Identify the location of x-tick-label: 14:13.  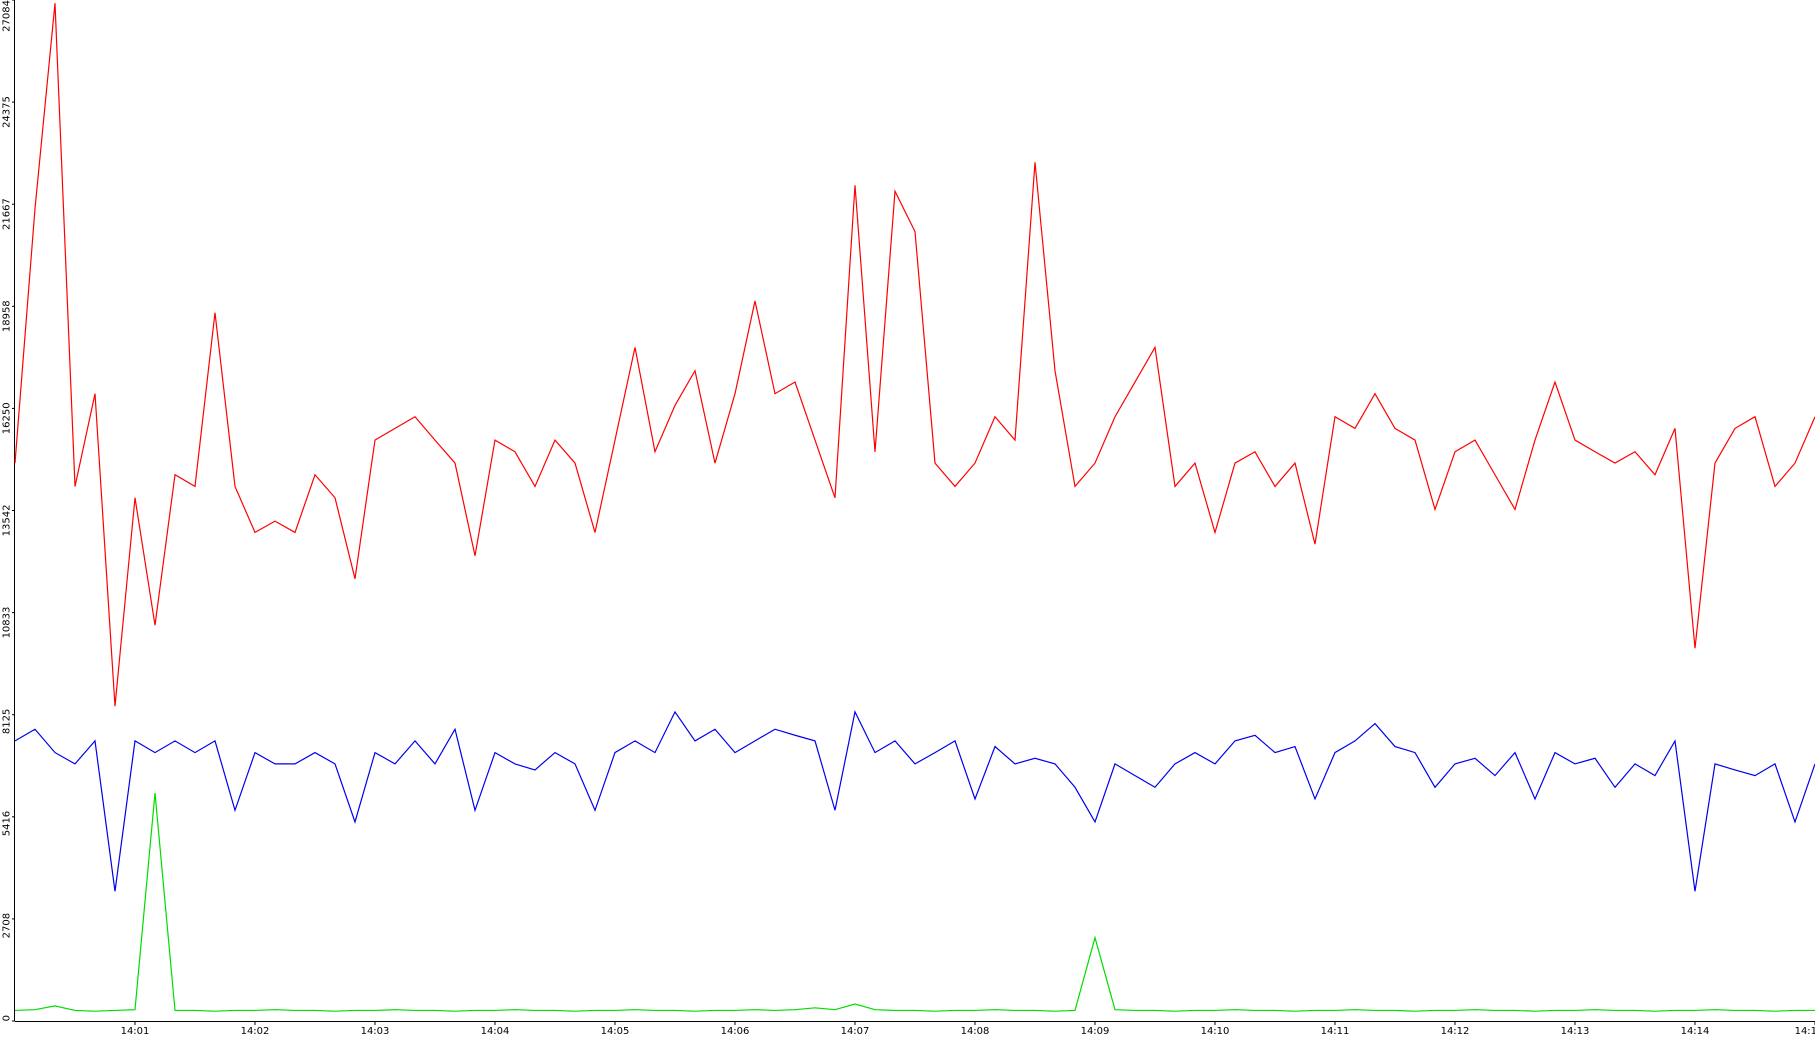
(1575, 1031).